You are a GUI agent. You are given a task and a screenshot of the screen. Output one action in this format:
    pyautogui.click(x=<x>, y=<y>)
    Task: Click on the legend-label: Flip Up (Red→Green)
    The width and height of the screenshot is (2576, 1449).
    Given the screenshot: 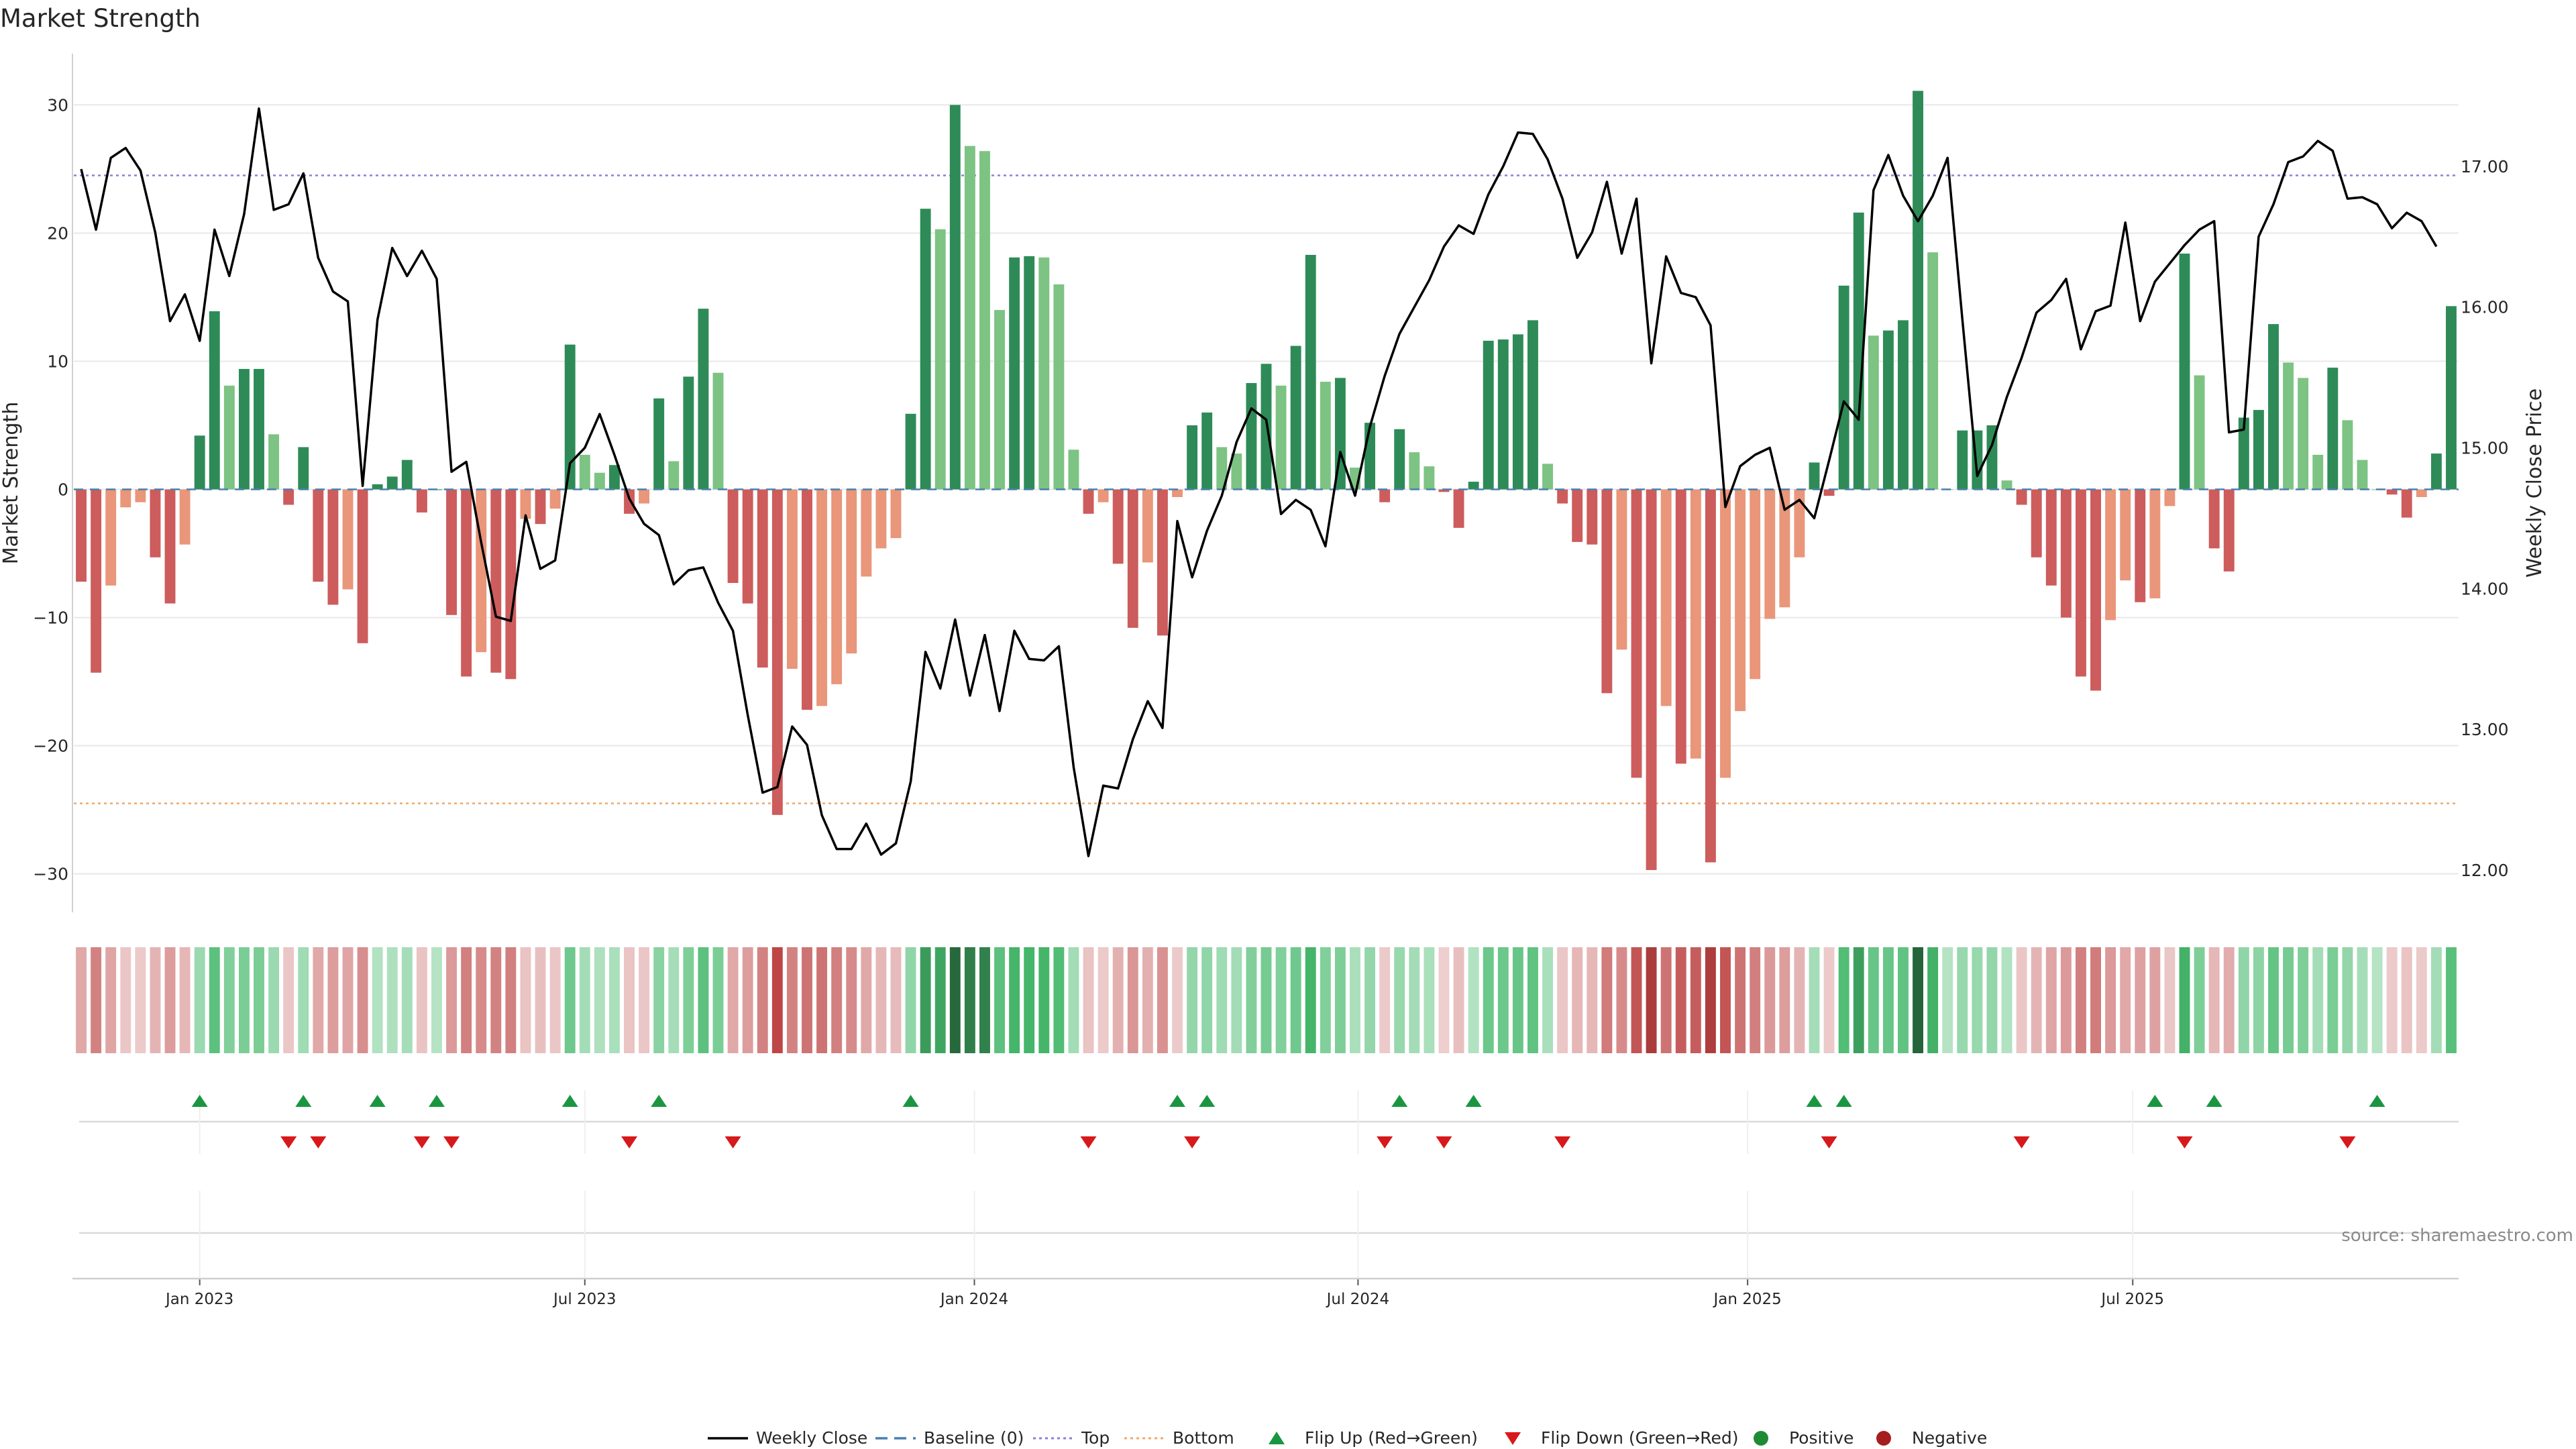 What is the action you would take?
    pyautogui.click(x=1391, y=1438)
    